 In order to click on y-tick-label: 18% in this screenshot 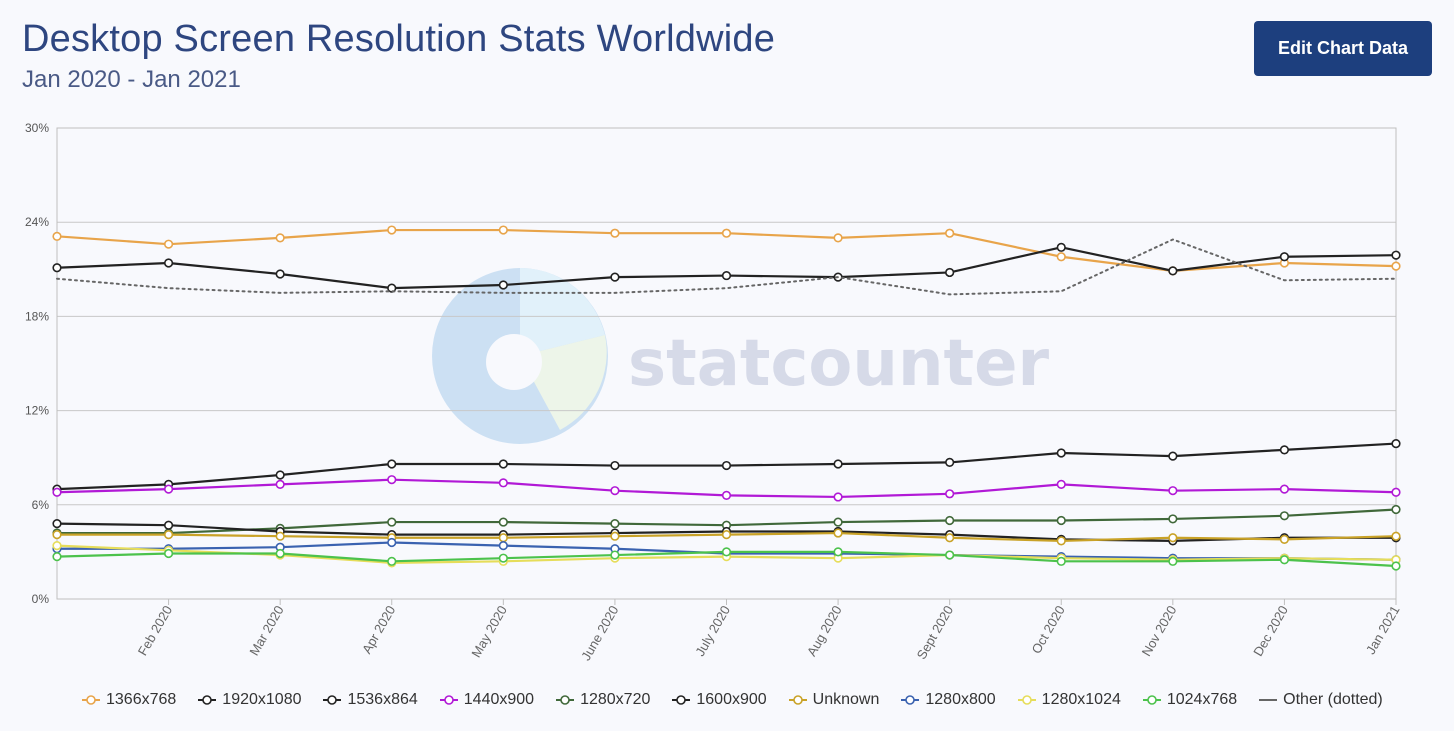, I will do `click(37, 316)`.